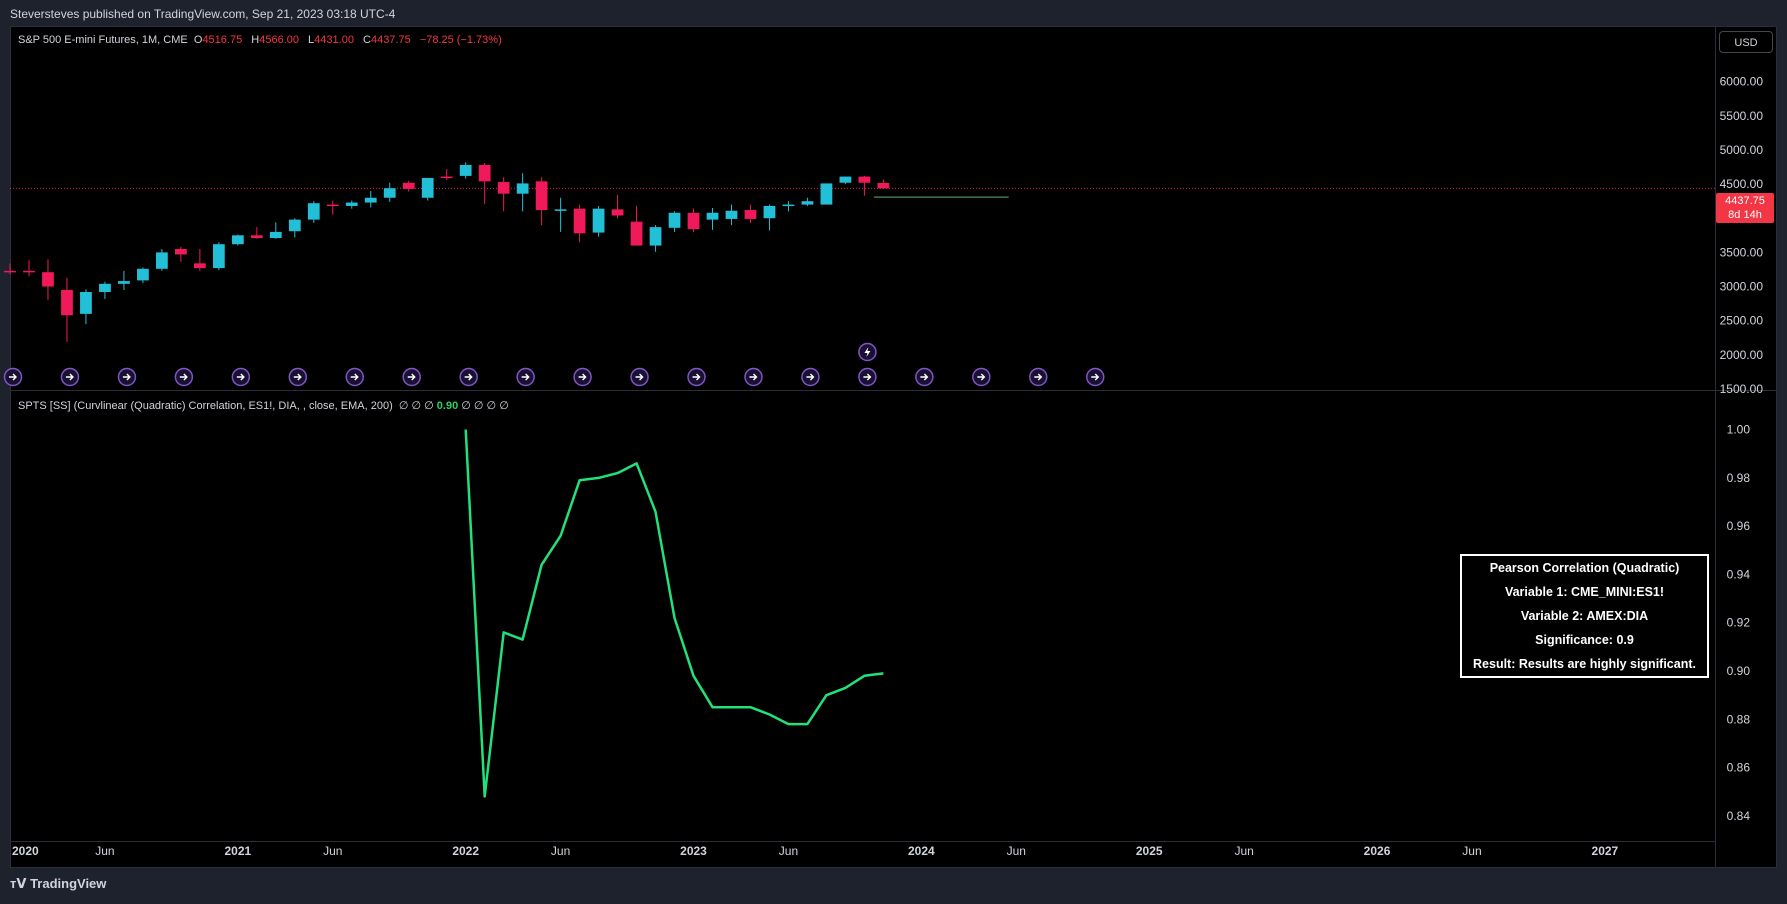 The height and width of the screenshot is (904, 1787). Describe the element at coordinates (485, 406) in the screenshot. I see `indicator-empty-values-after: ∅ ∅ ∅ ∅` at that location.